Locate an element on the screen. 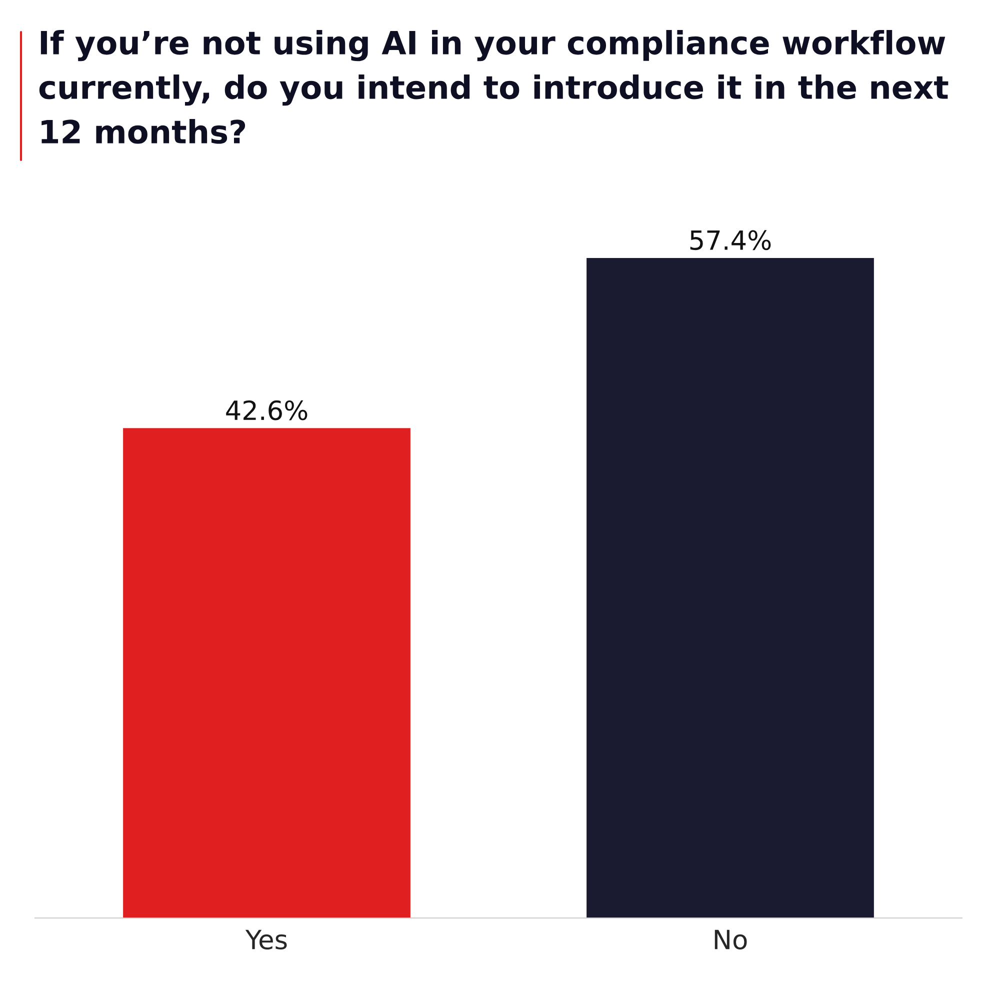 The width and height of the screenshot is (1000, 1000). x-tick-label: No is located at coordinates (730, 940).